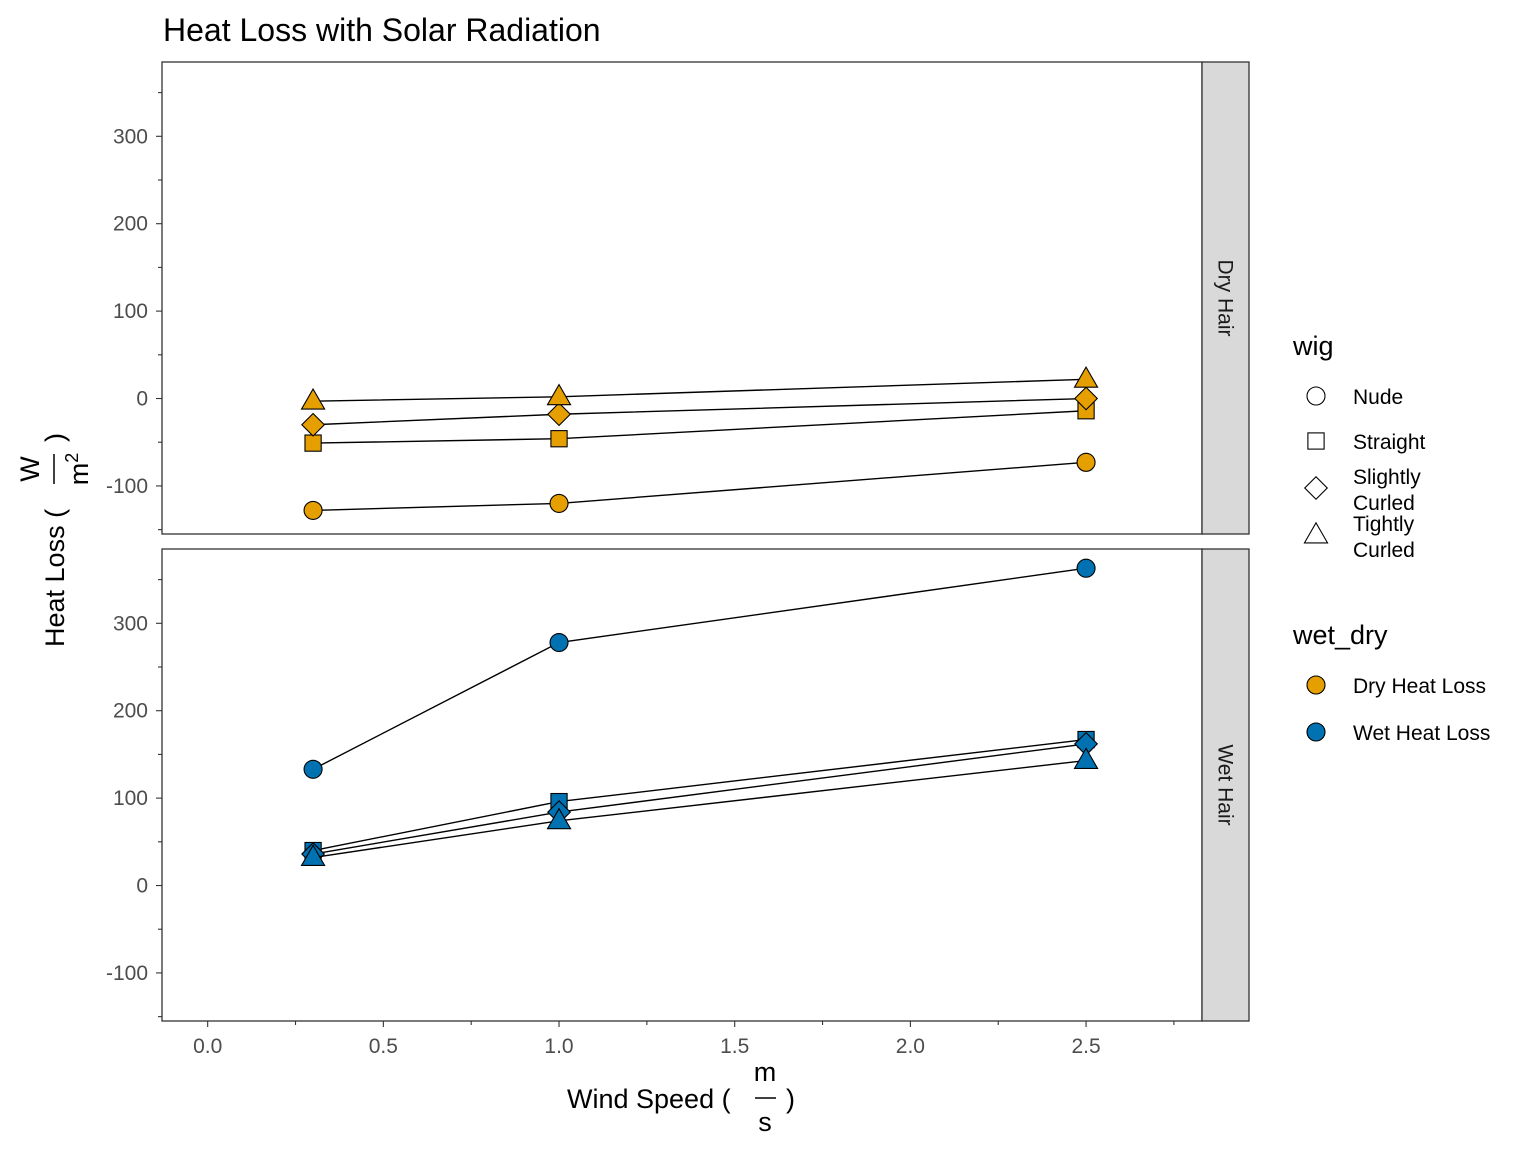 The width and height of the screenshot is (1536, 1152). I want to click on legend-item-dry-heat-loss: Dry Heat Loss, so click(1396, 686).